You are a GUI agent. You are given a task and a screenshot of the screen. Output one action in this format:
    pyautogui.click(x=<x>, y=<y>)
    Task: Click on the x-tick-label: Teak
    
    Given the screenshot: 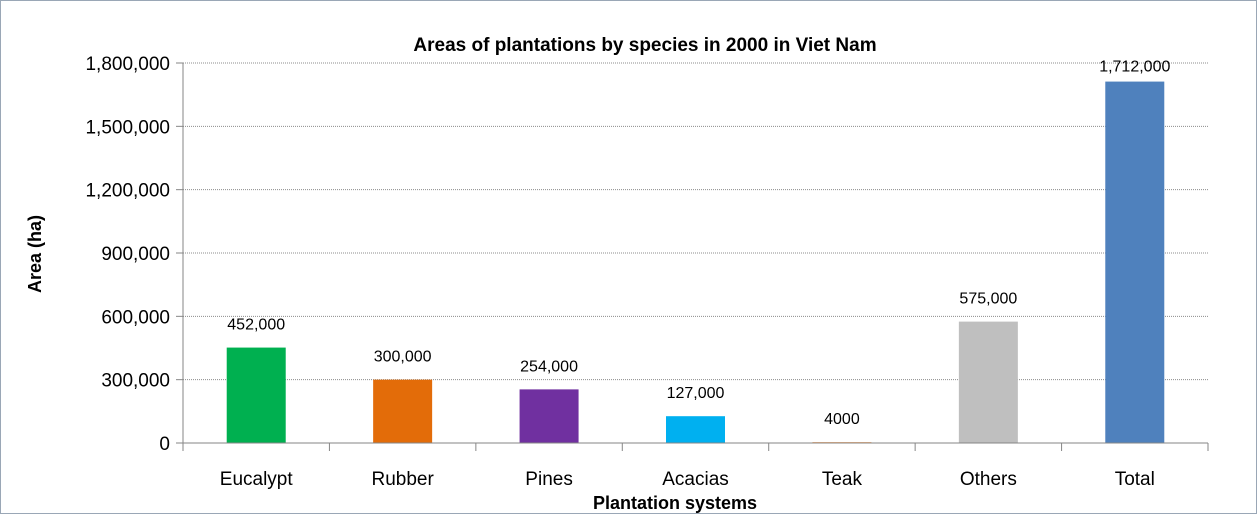 What is the action you would take?
    pyautogui.click(x=842, y=479)
    